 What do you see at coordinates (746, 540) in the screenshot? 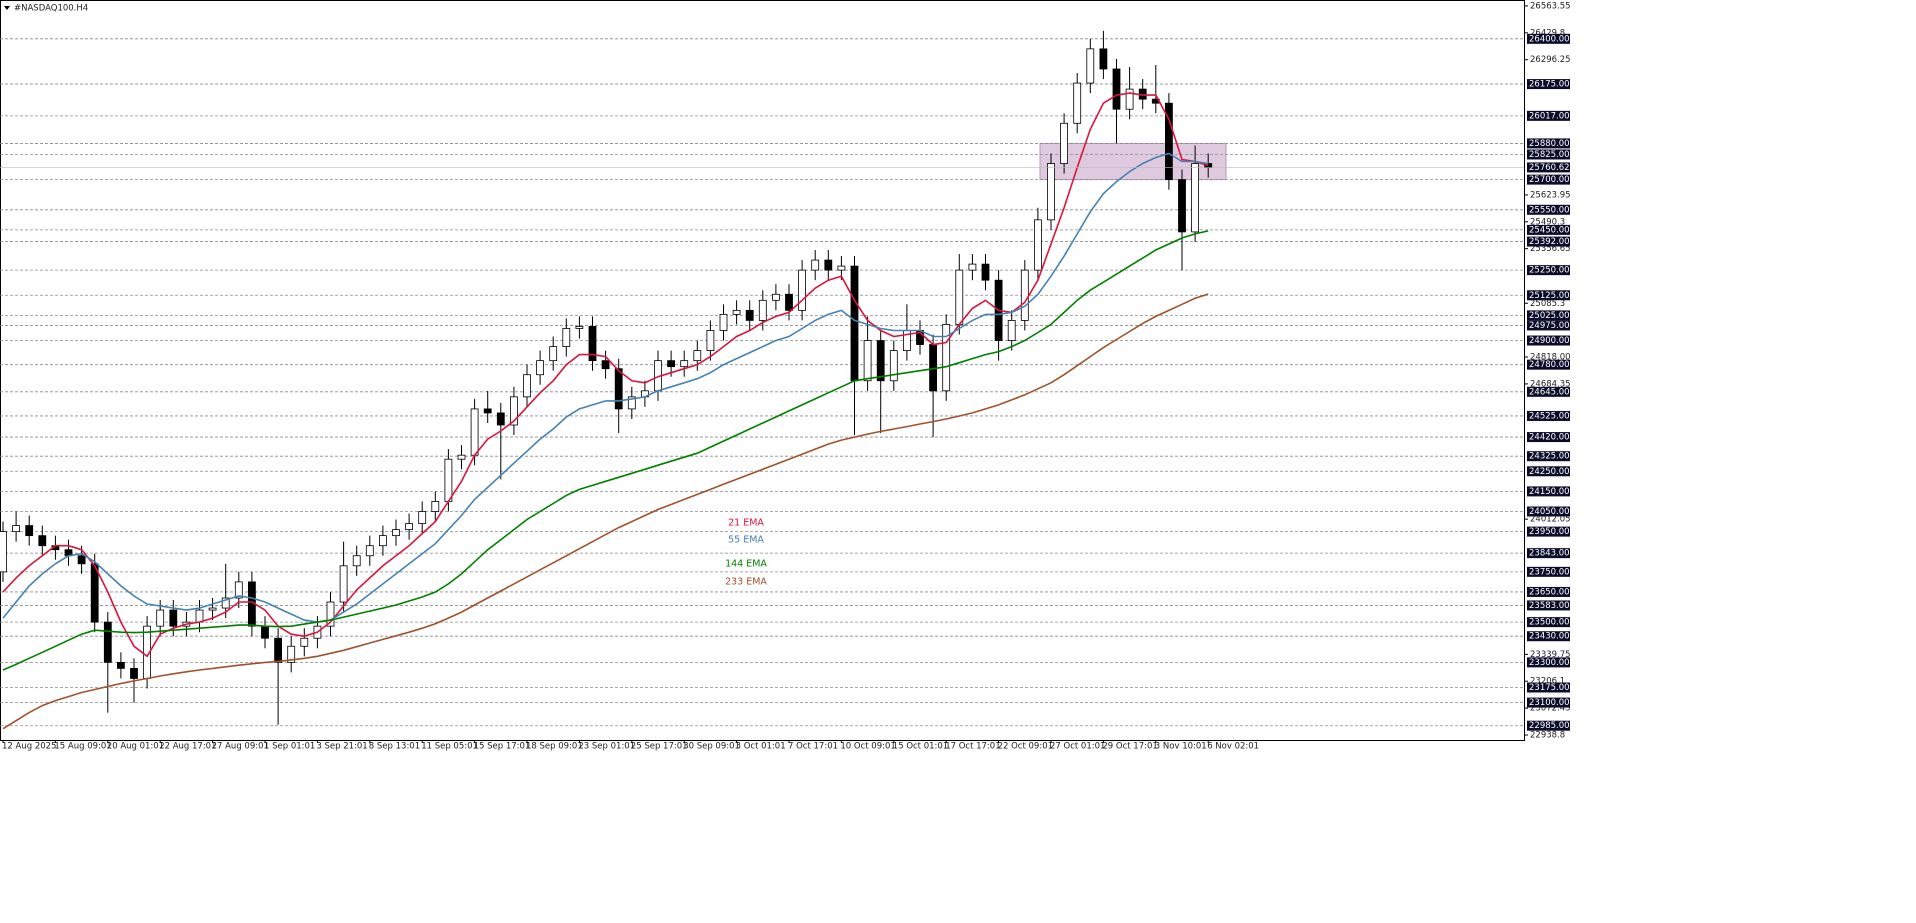
I see `legend-label: 55 EMA` at bounding box center [746, 540].